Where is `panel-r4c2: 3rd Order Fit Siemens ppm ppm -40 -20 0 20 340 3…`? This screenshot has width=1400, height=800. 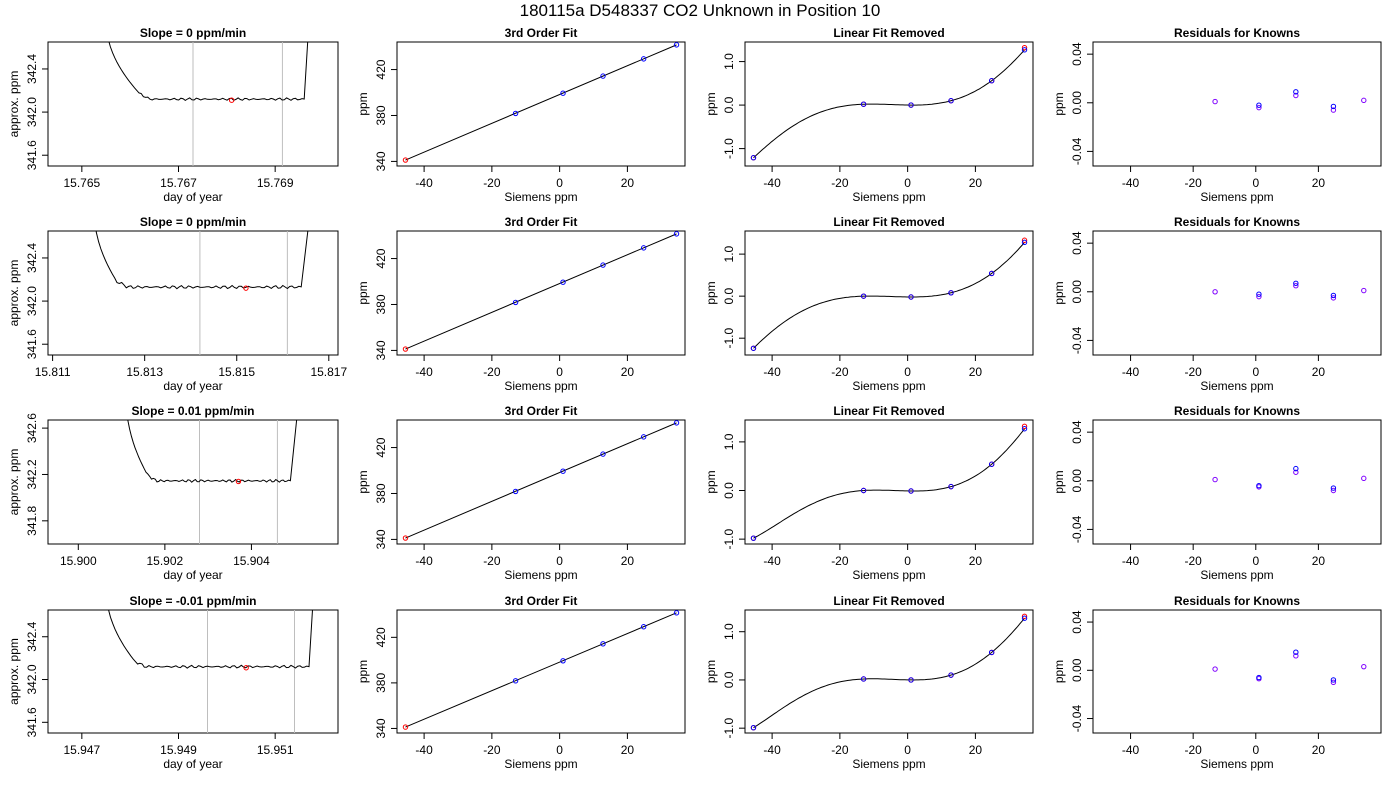 panel-r4c2: 3rd Order Fit Siemens ppm ppm -40 -20 0 20 340 3… is located at coordinates (521, 682).